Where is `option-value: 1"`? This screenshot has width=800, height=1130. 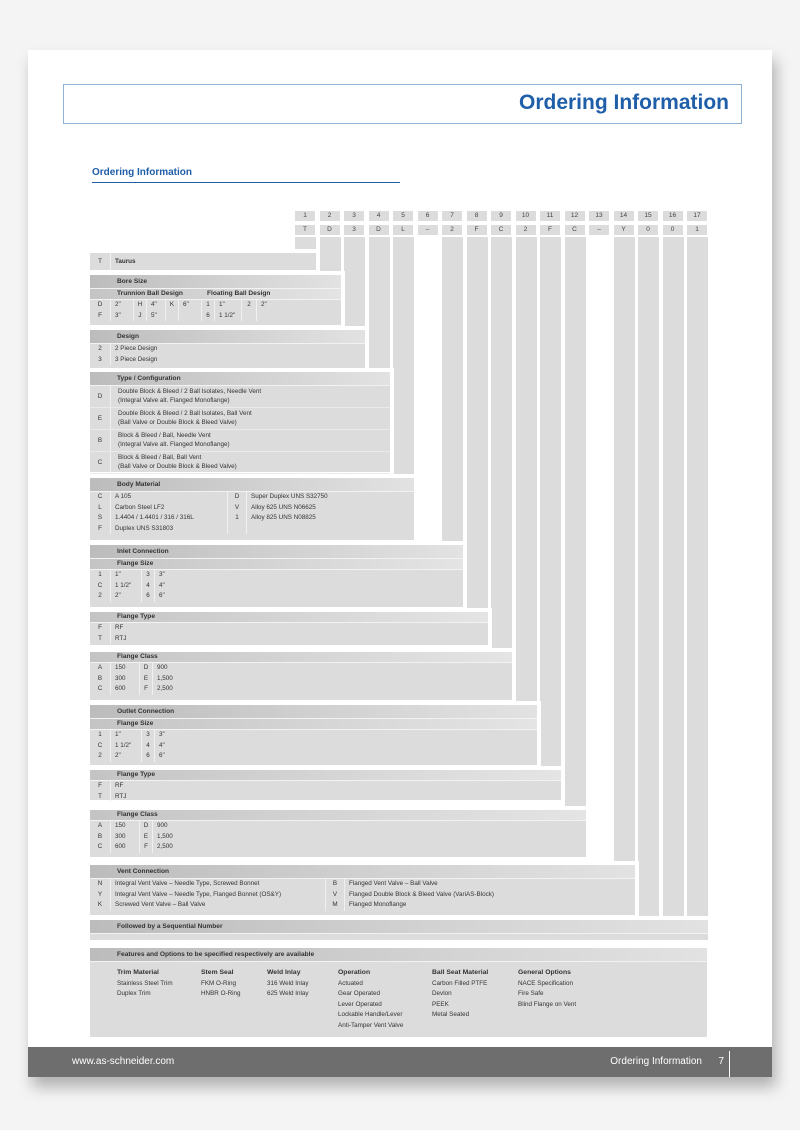
option-value: 1" is located at coordinates (125, 735).